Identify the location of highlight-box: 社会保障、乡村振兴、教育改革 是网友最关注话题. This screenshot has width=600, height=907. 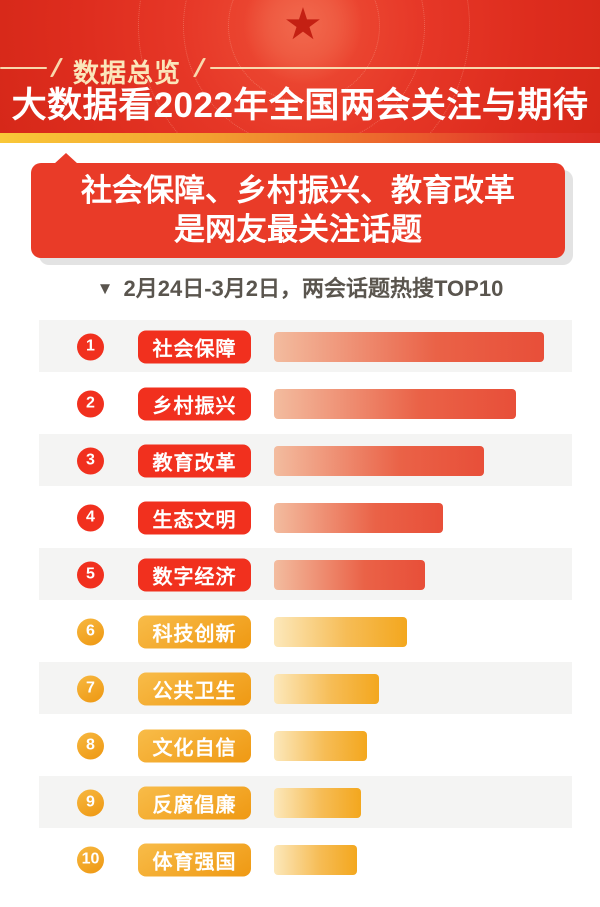
(298, 205).